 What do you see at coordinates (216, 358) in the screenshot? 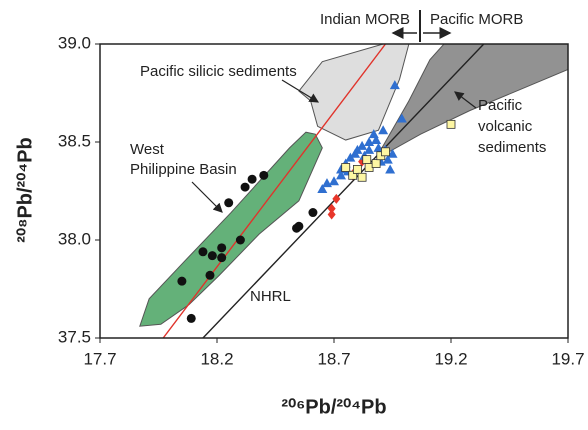
I see `x-tick-label: 18.2` at bounding box center [216, 358].